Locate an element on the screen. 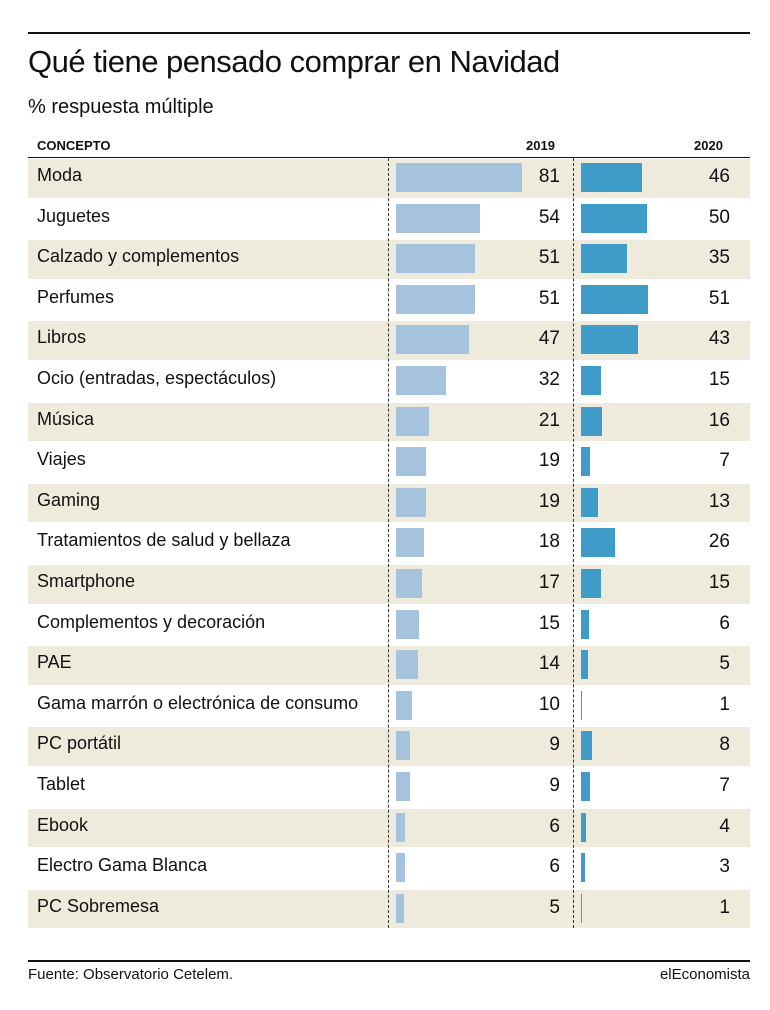  row-label: Smartphone is located at coordinates (86, 580).